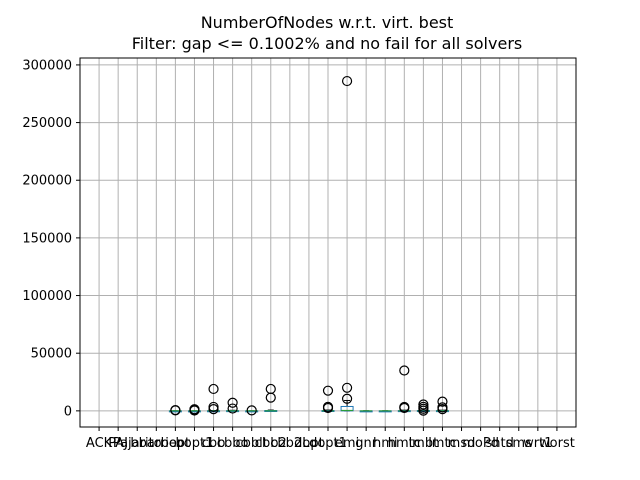 This screenshot has width=640, height=480. I want to click on y-tick-label: 200000, so click(47, 181).